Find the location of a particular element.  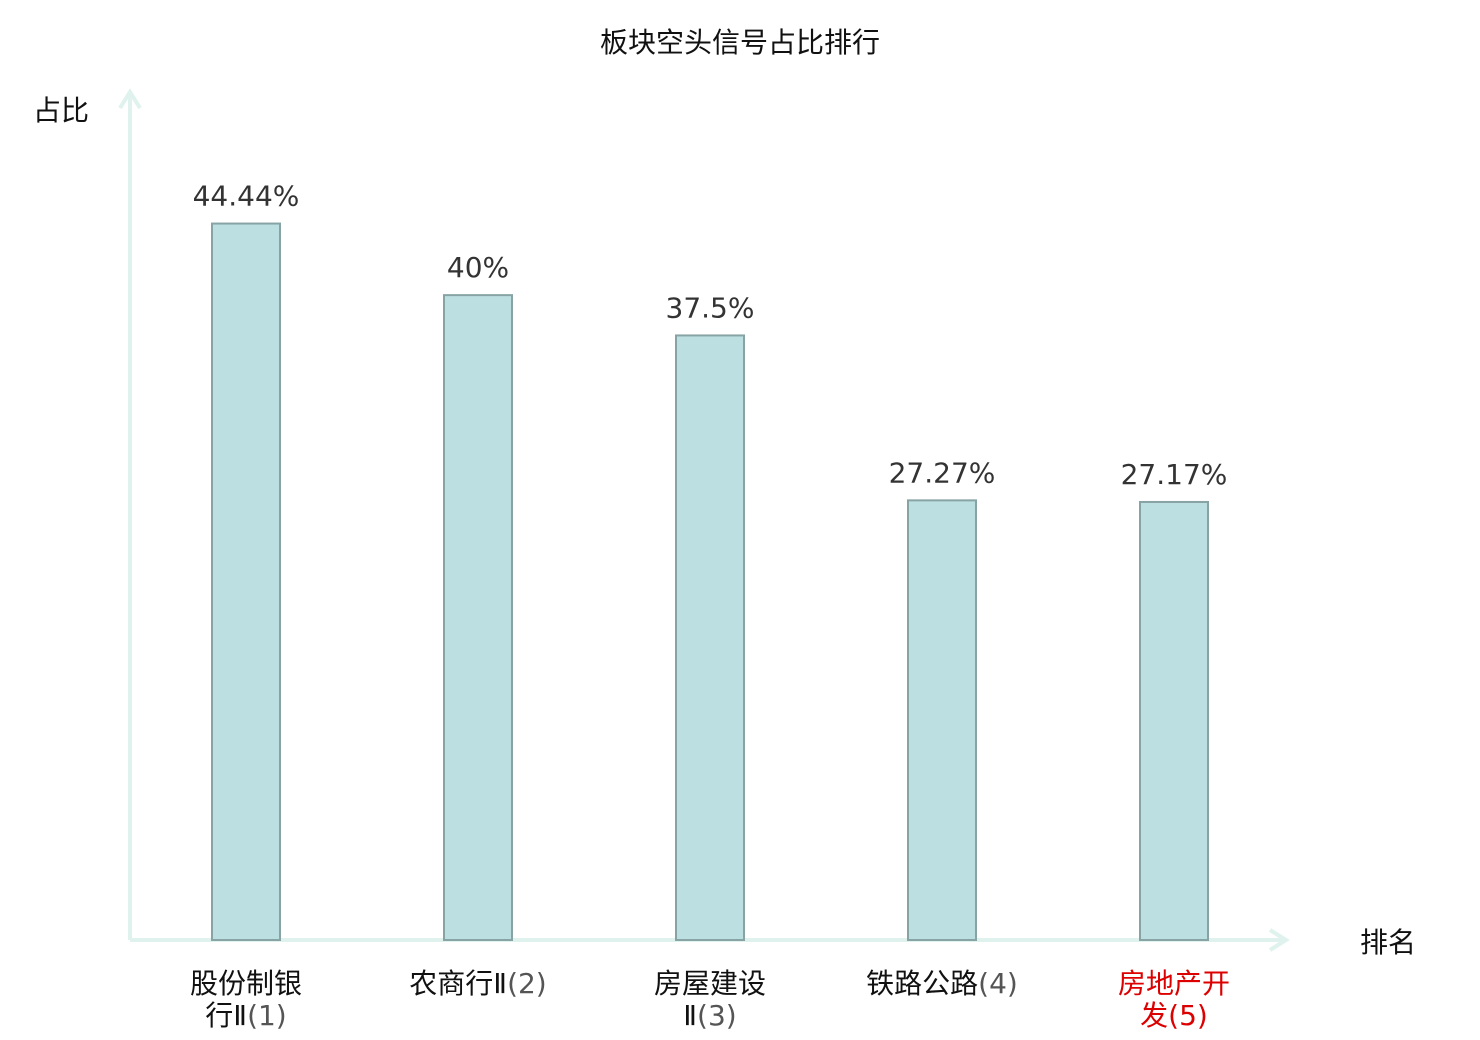

category-label-4: 铁路公路(4) is located at coordinates (942, 983).